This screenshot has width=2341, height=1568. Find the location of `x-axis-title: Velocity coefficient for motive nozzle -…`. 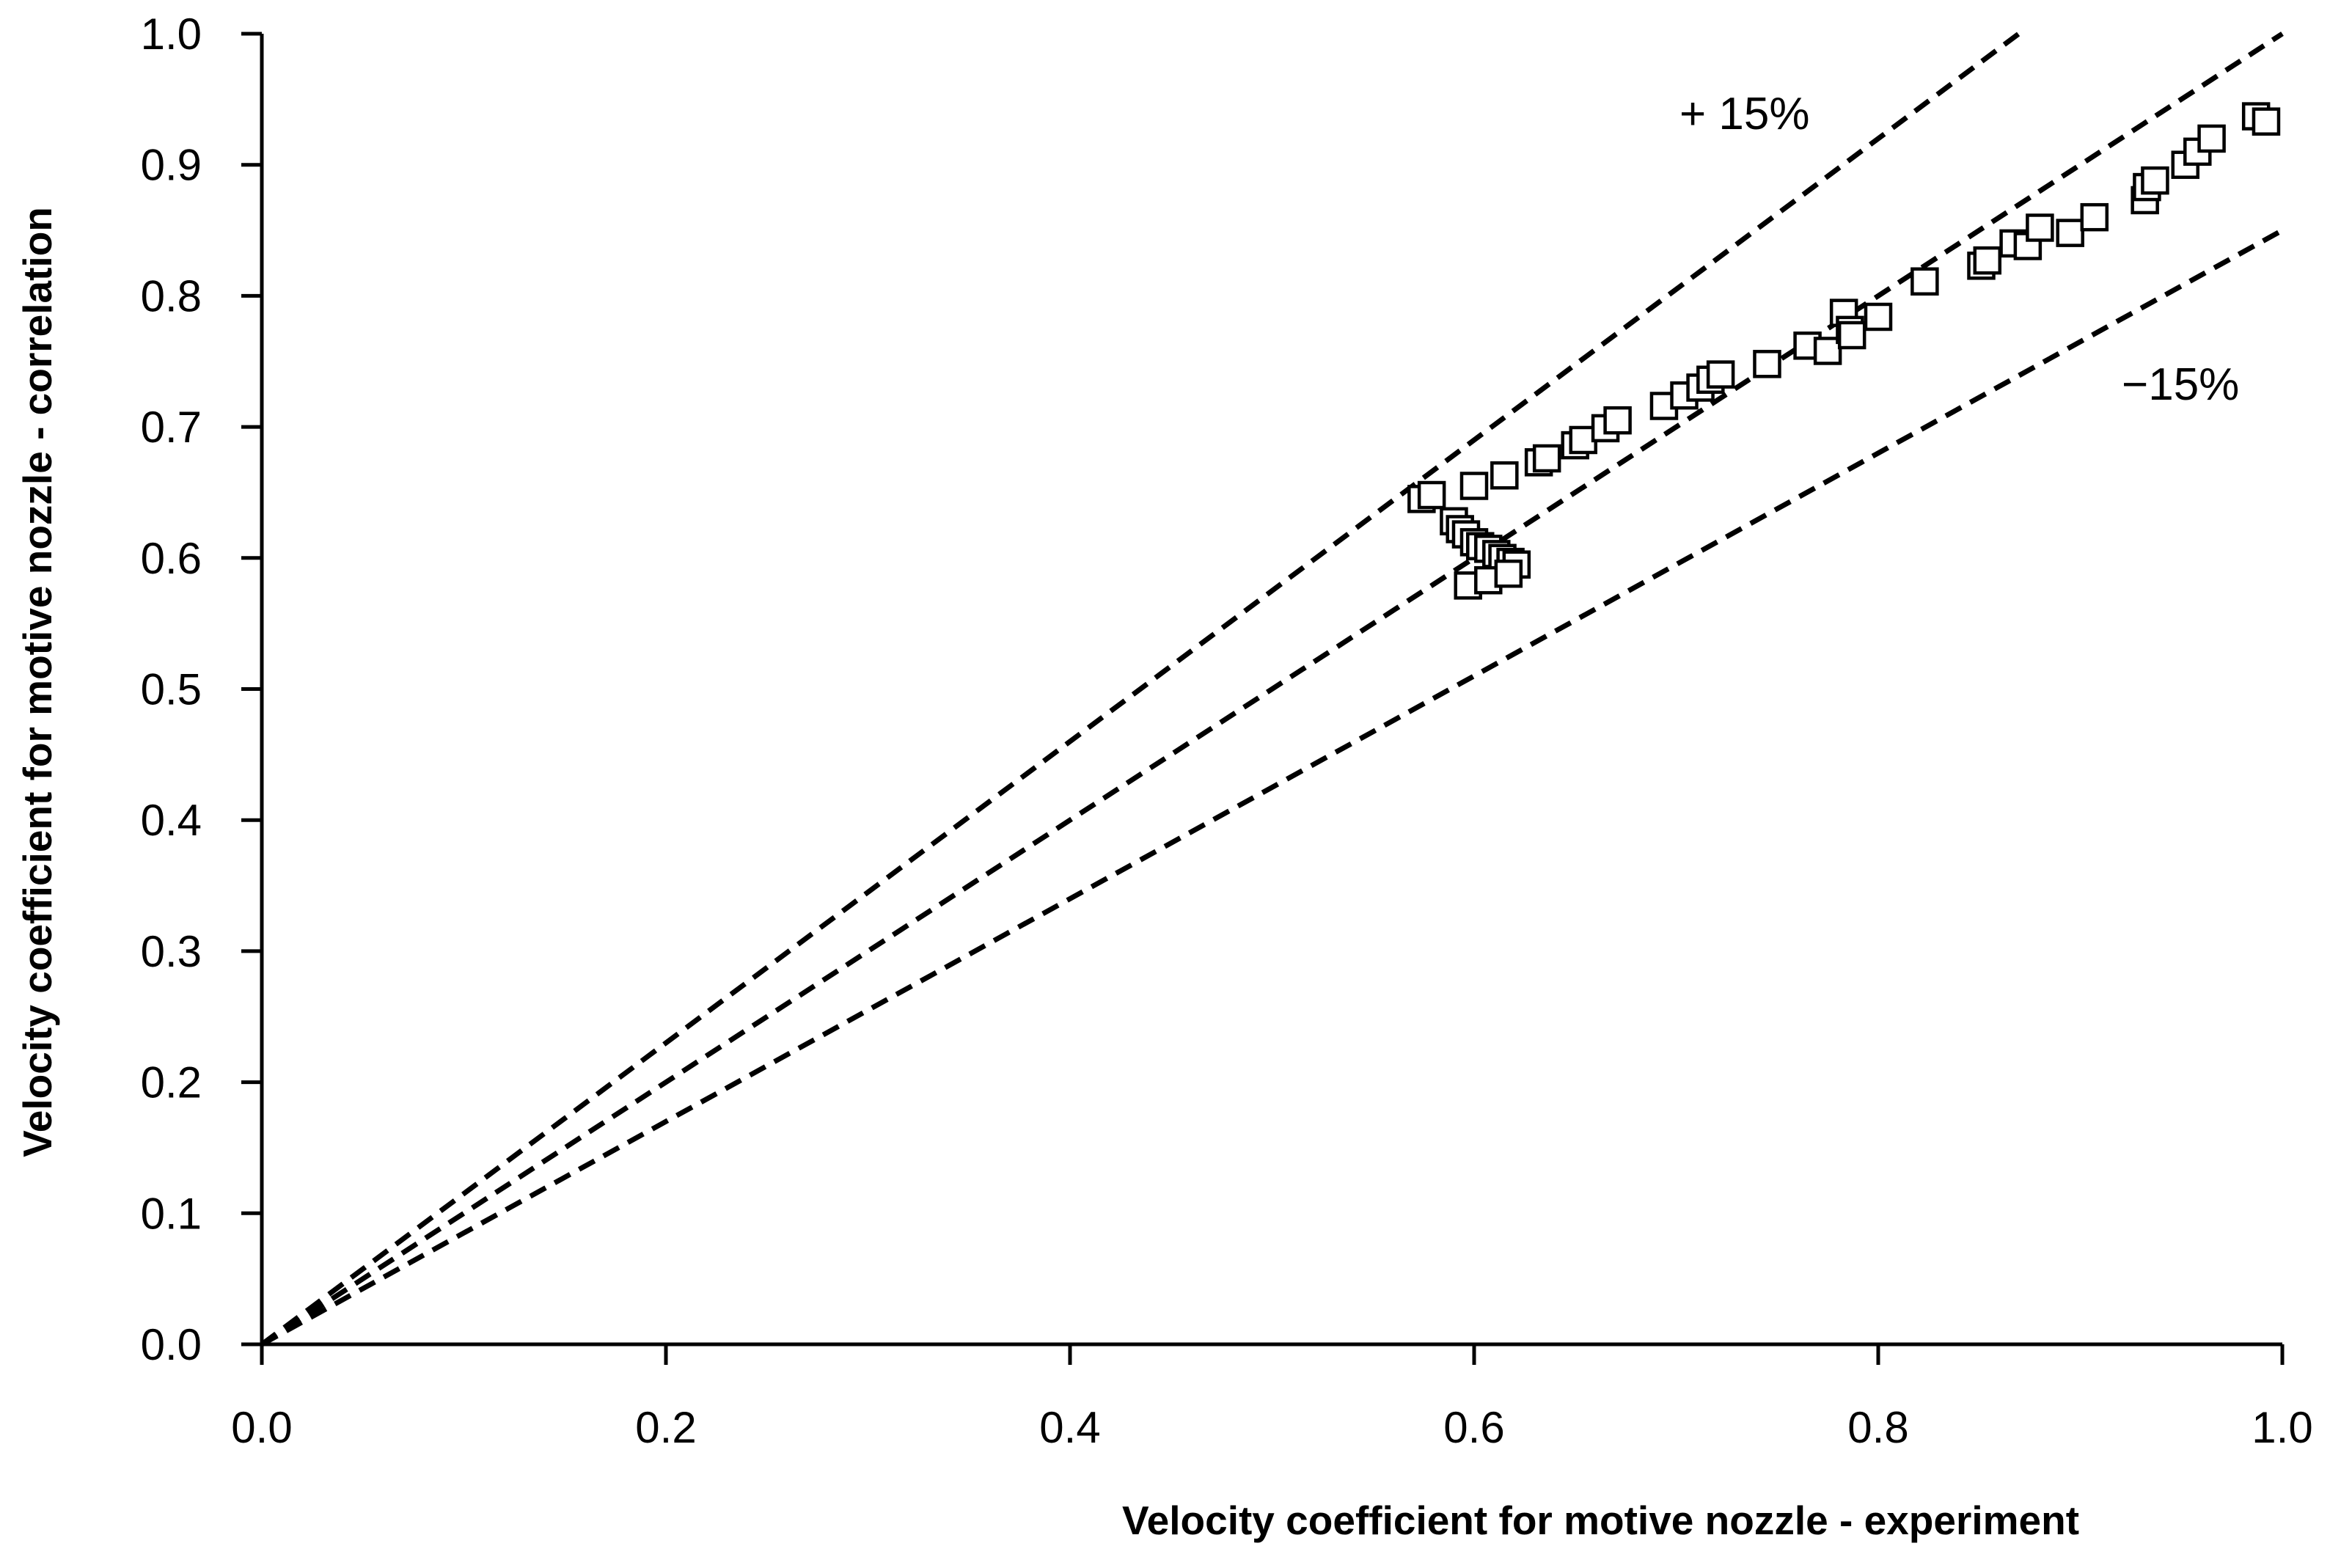

x-axis-title: Velocity coefficient for motive nozzle -… is located at coordinates (1600, 1520).